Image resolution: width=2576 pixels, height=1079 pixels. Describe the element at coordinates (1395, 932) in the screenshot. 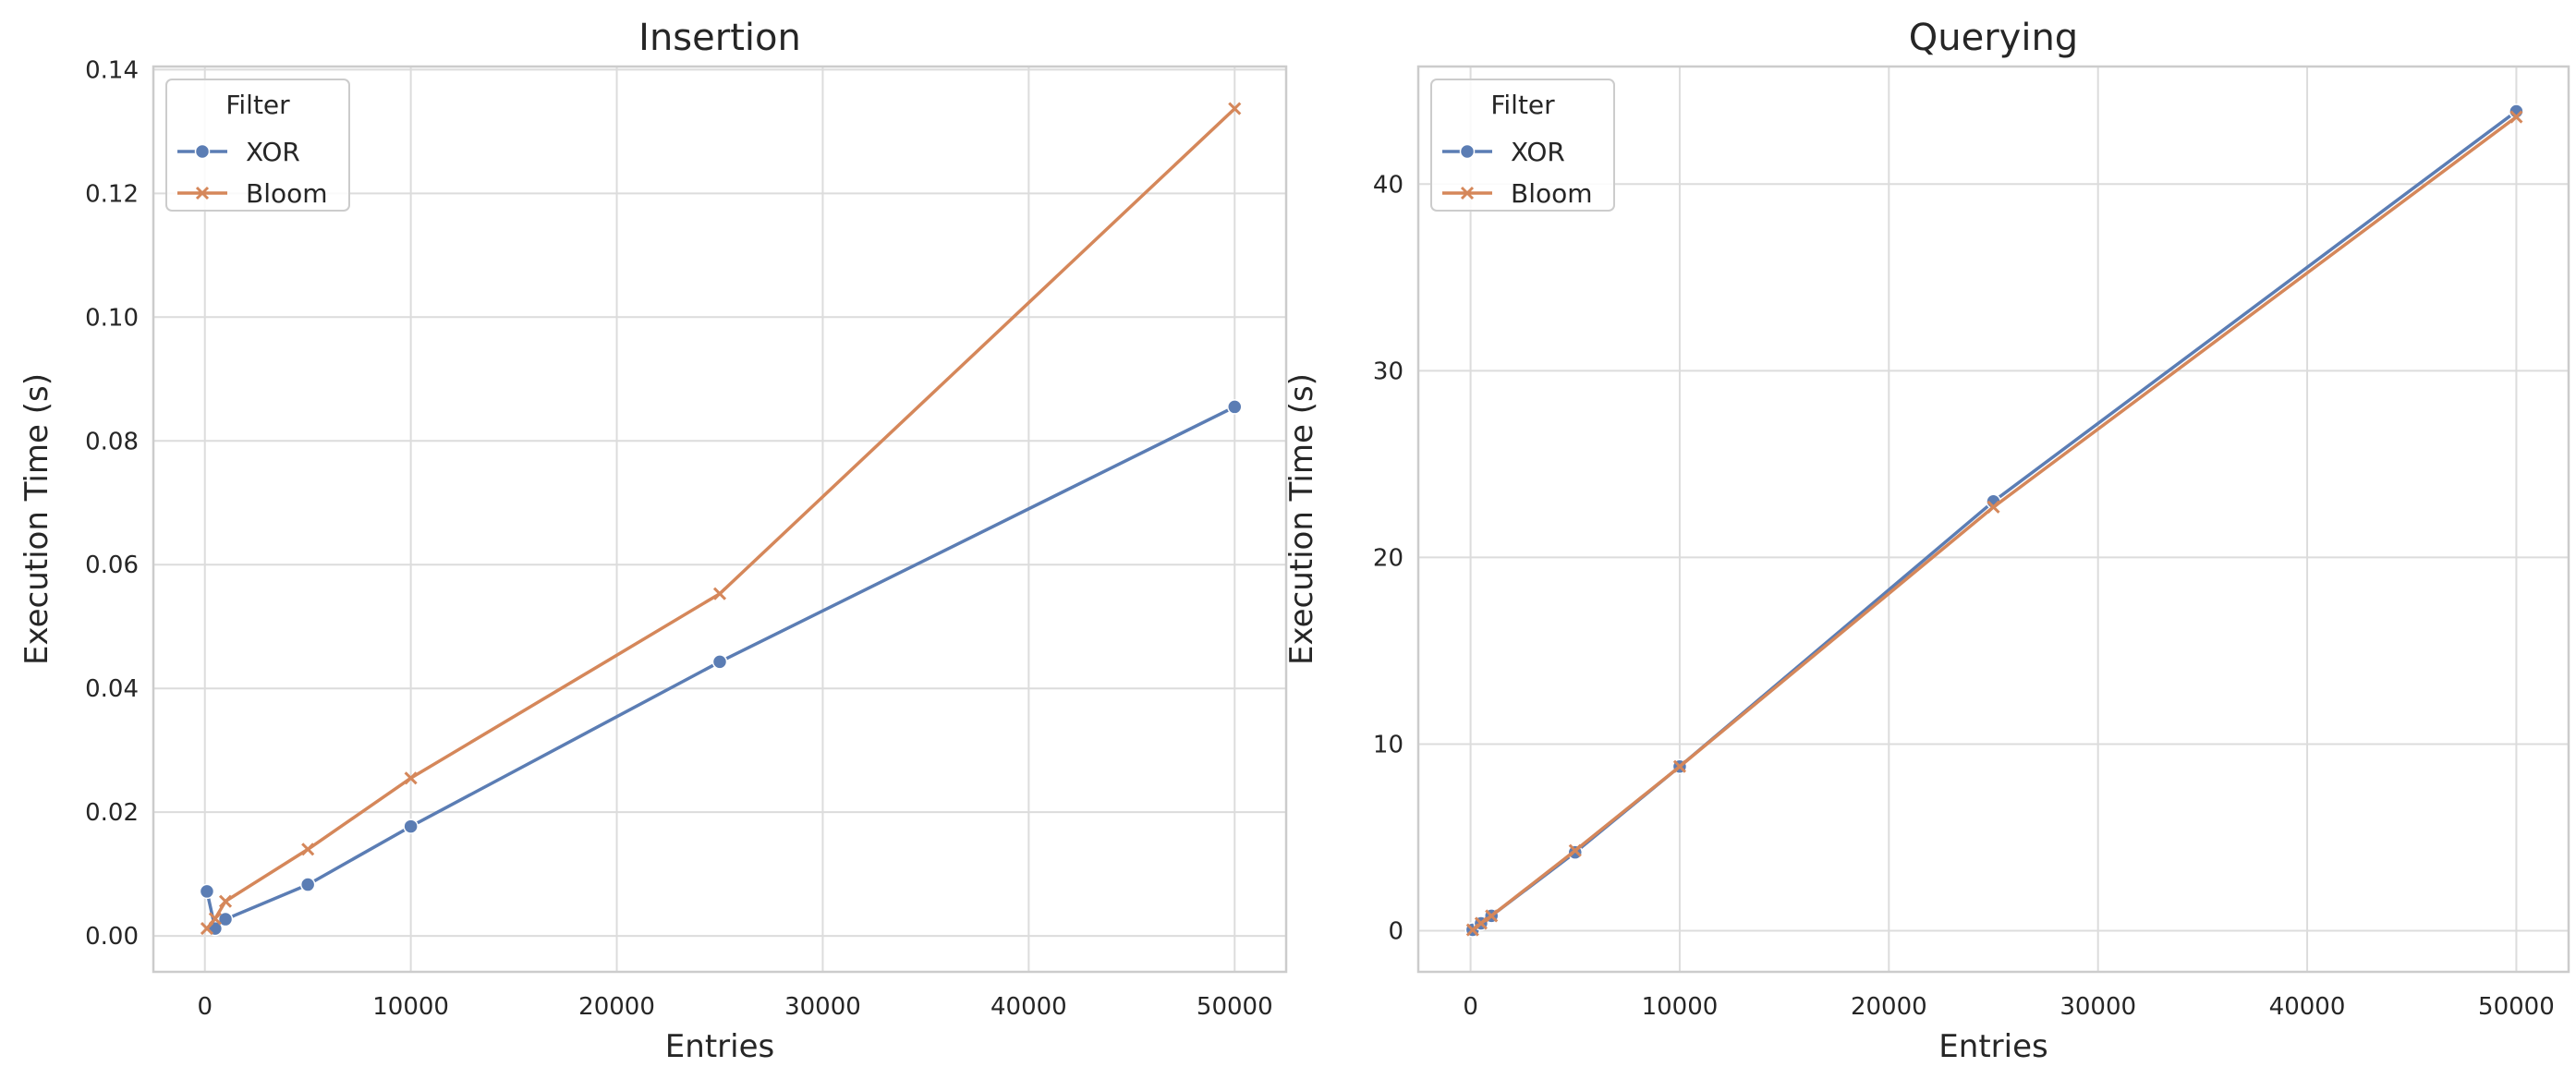

I see `y-tick-label: 0` at that location.